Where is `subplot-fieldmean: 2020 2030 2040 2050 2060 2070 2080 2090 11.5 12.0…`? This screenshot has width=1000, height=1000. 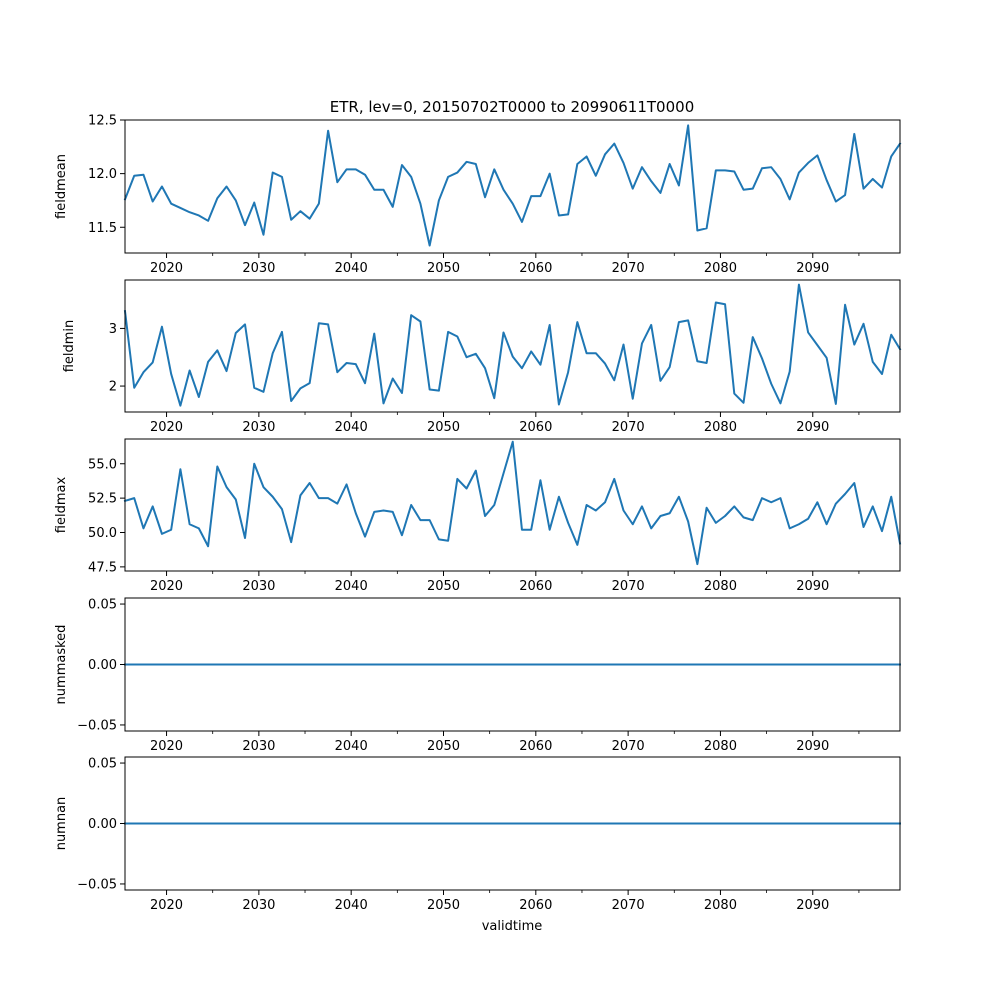 subplot-fieldmean: 2020 2030 2040 2050 2060 2070 2080 2090 11.5 12.0… is located at coordinates (478, 195).